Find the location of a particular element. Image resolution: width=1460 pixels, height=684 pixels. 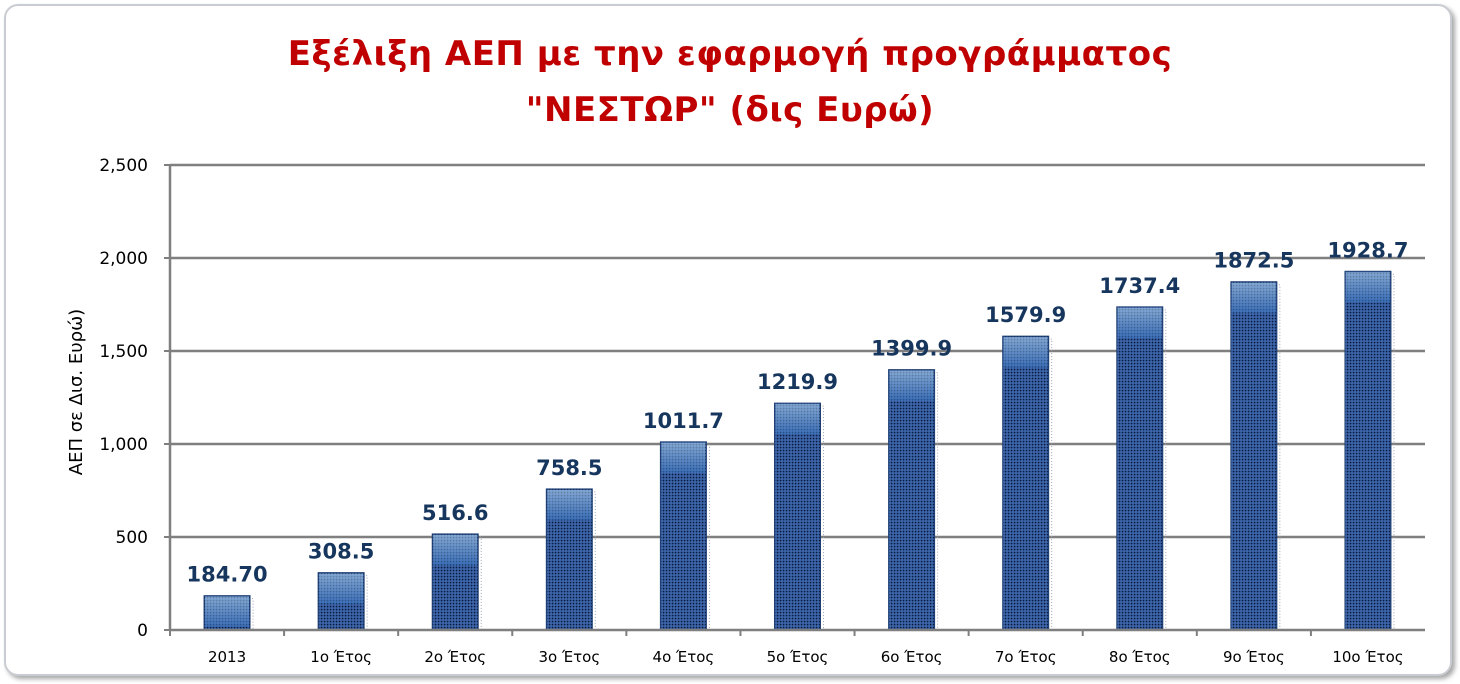

x-tick-label: 5ο Έτος is located at coordinates (798, 657).